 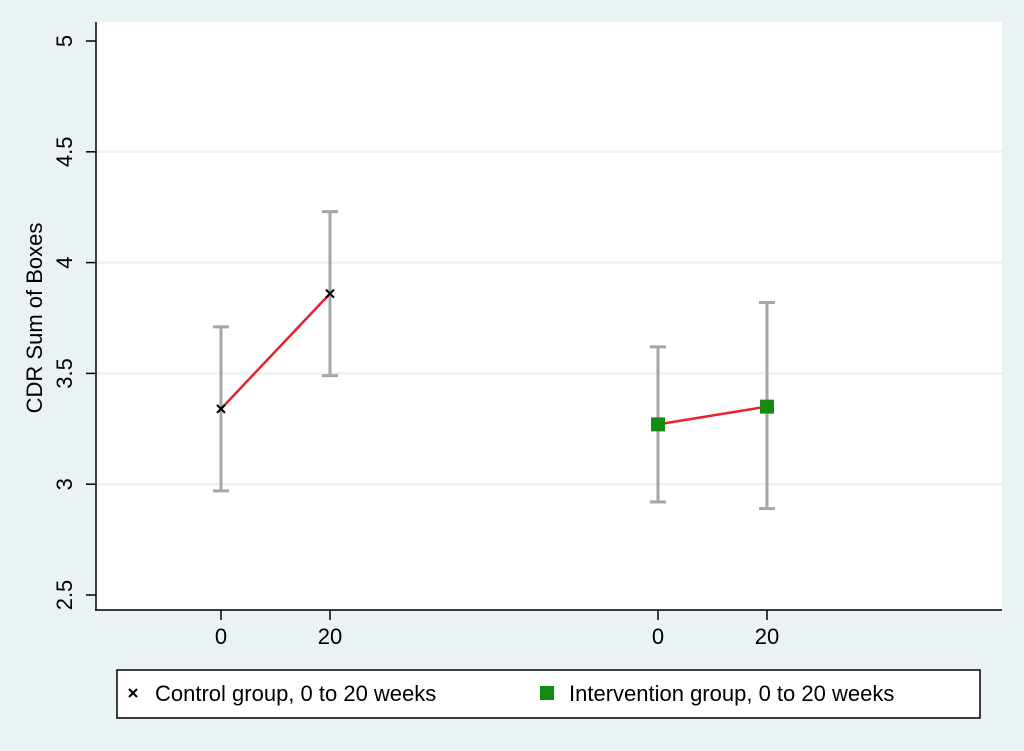 I want to click on y-tick-label: 4, so click(x=64, y=262).